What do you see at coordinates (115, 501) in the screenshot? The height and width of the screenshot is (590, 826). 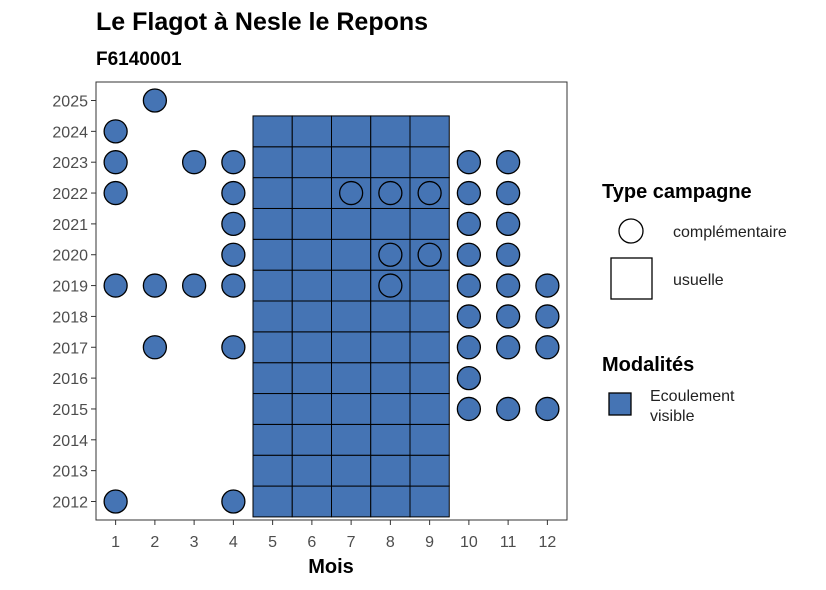 I see `complementaire-point-1-2012` at bounding box center [115, 501].